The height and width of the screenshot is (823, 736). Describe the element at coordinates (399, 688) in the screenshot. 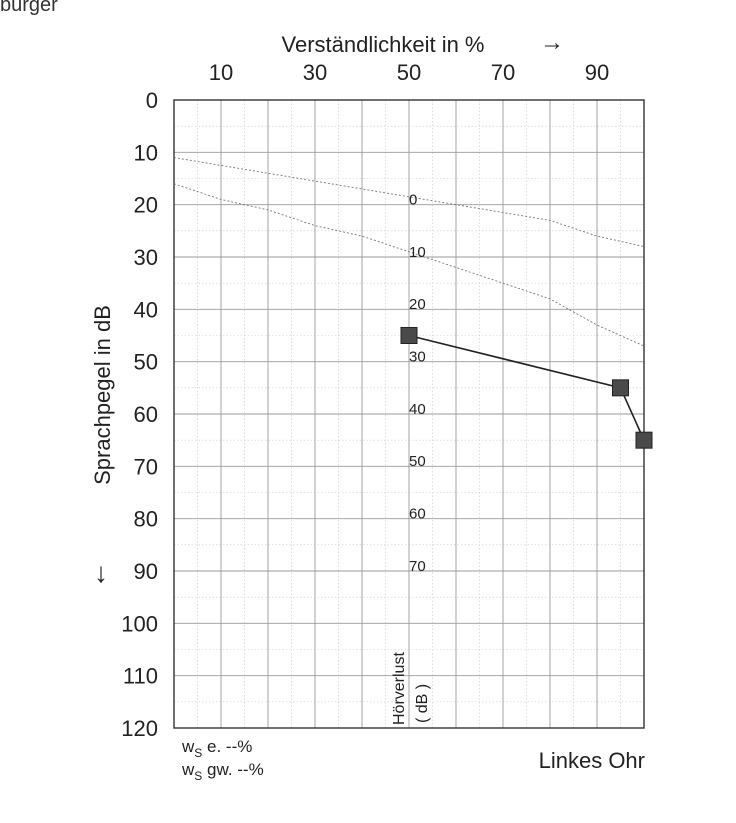

I see `hearing-loss-title: Hörverlust` at that location.